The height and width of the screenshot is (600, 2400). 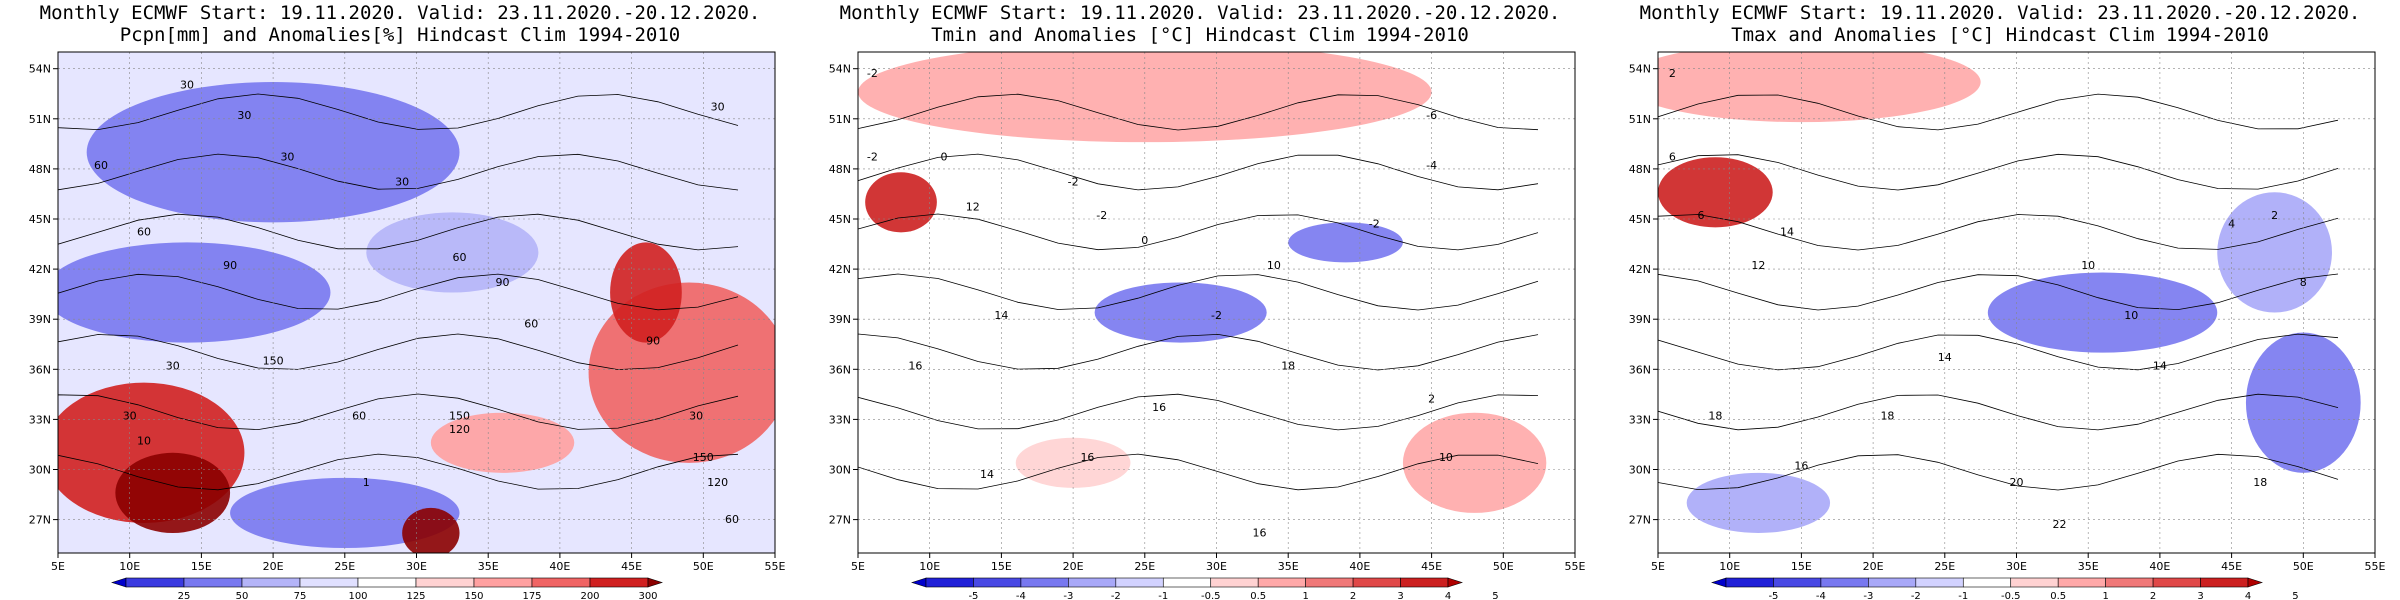 I want to click on colorbar-label: 50, so click(x=242, y=595).